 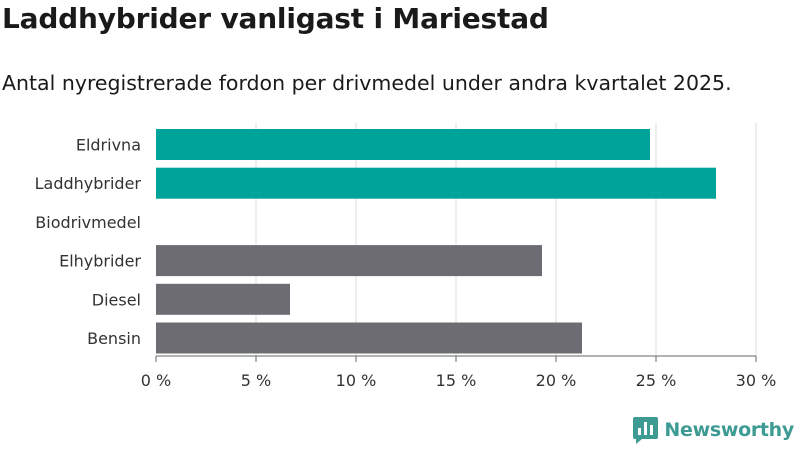 What do you see at coordinates (100, 261) in the screenshot?
I see `category-label-elhybrider: Elhybrider` at bounding box center [100, 261].